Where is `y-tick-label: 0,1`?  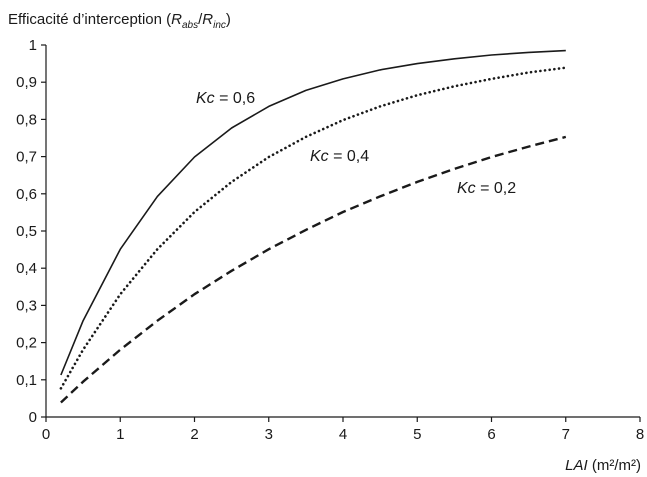 y-tick-label: 0,1 is located at coordinates (26, 380).